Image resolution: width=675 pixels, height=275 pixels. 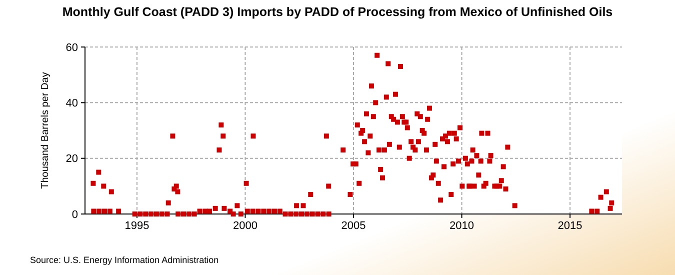 What do you see at coordinates (72, 159) in the screenshot?
I see `y-tick-label: 20` at bounding box center [72, 159].